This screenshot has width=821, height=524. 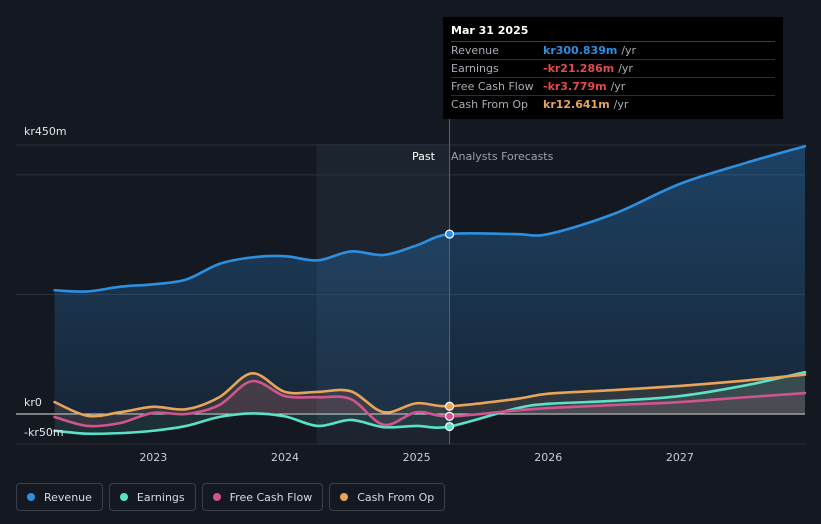 What do you see at coordinates (613, 32) in the screenshot?
I see `tooltip-date: Mar 31 2025` at bounding box center [613, 32].